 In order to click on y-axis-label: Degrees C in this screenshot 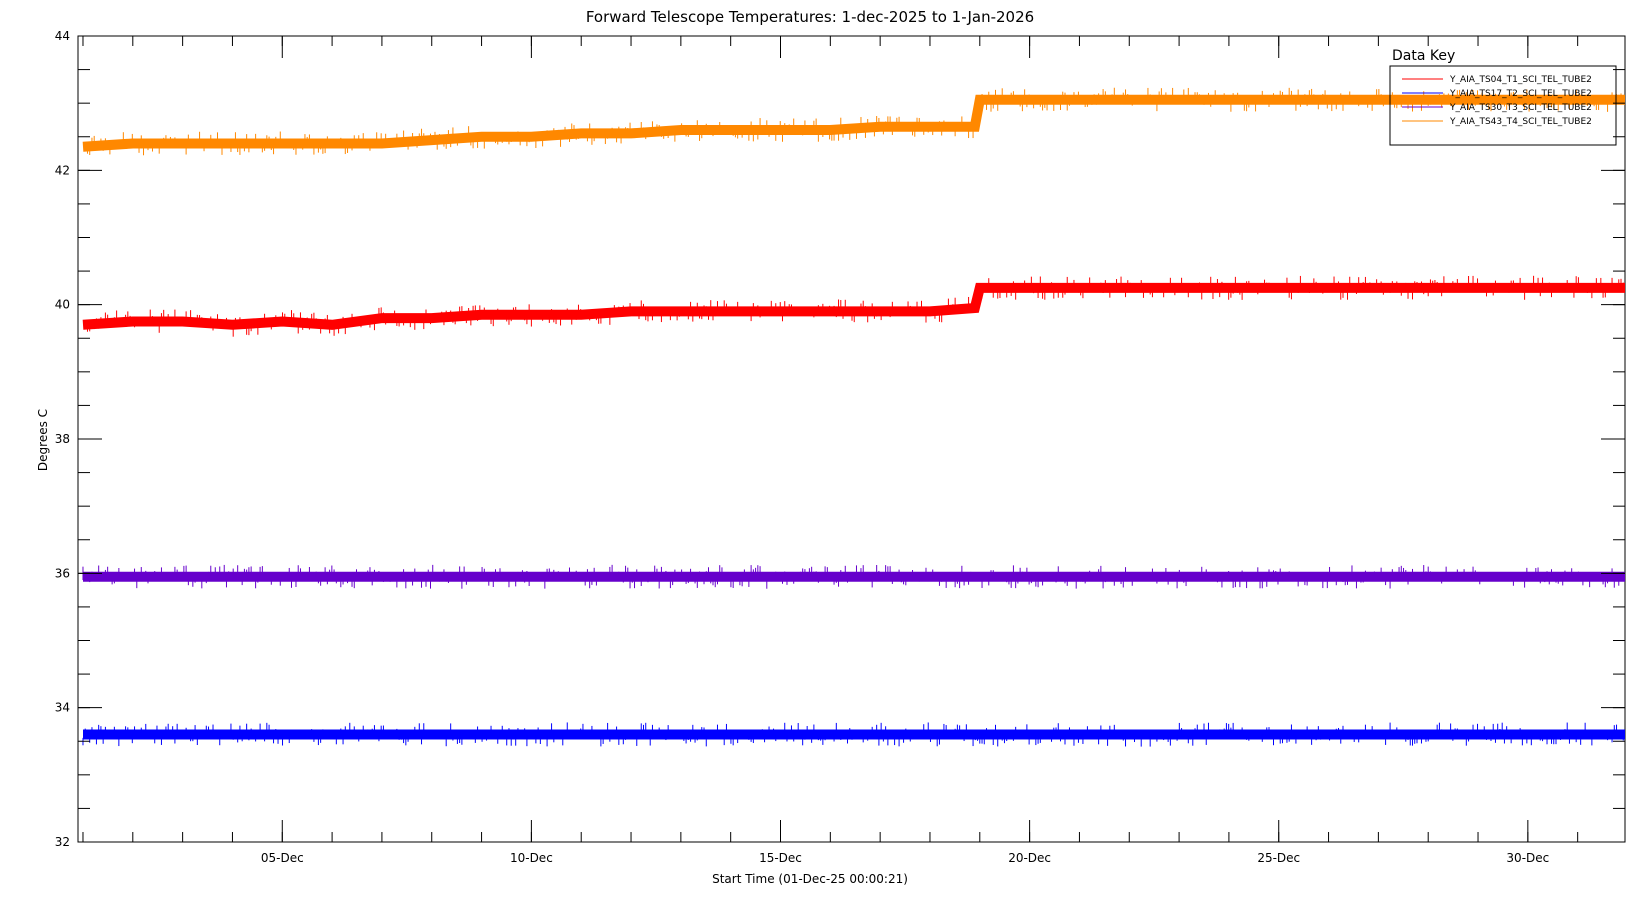, I will do `click(43, 440)`.